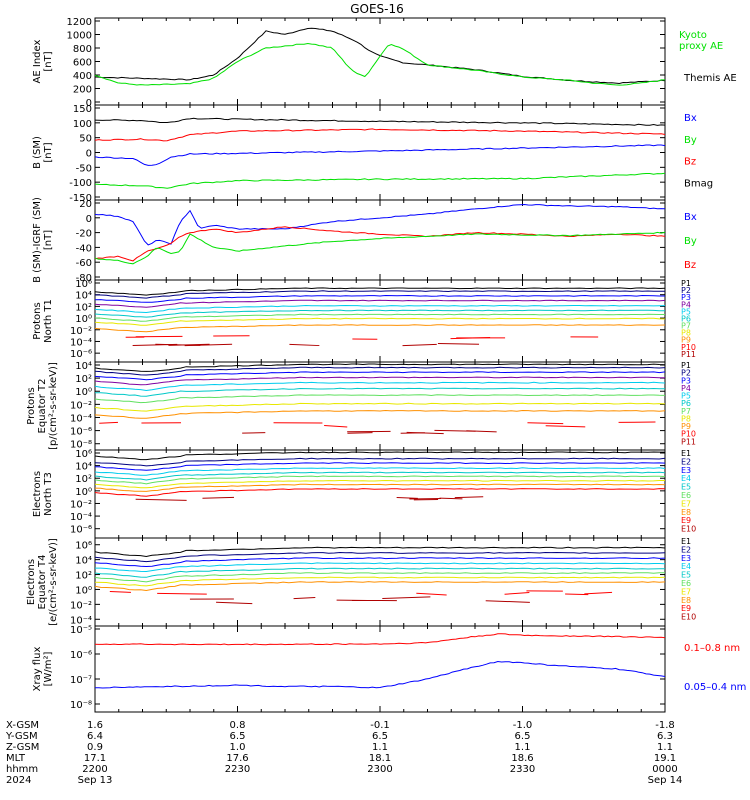 The image size is (750, 800). I want to click on y-axis-label: [p/(cm²-s-sr-keV)], so click(53, 406).